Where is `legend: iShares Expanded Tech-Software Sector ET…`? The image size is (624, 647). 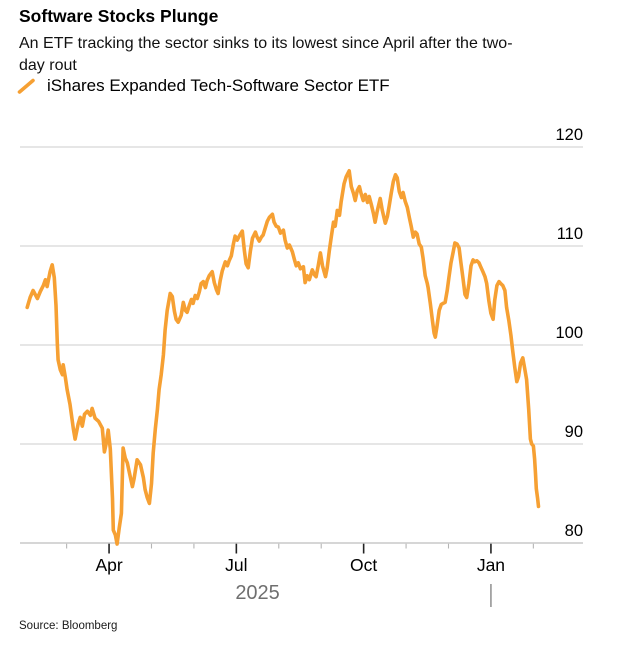 legend: iShares Expanded Tech-Software Sector ET… is located at coordinates (203, 86).